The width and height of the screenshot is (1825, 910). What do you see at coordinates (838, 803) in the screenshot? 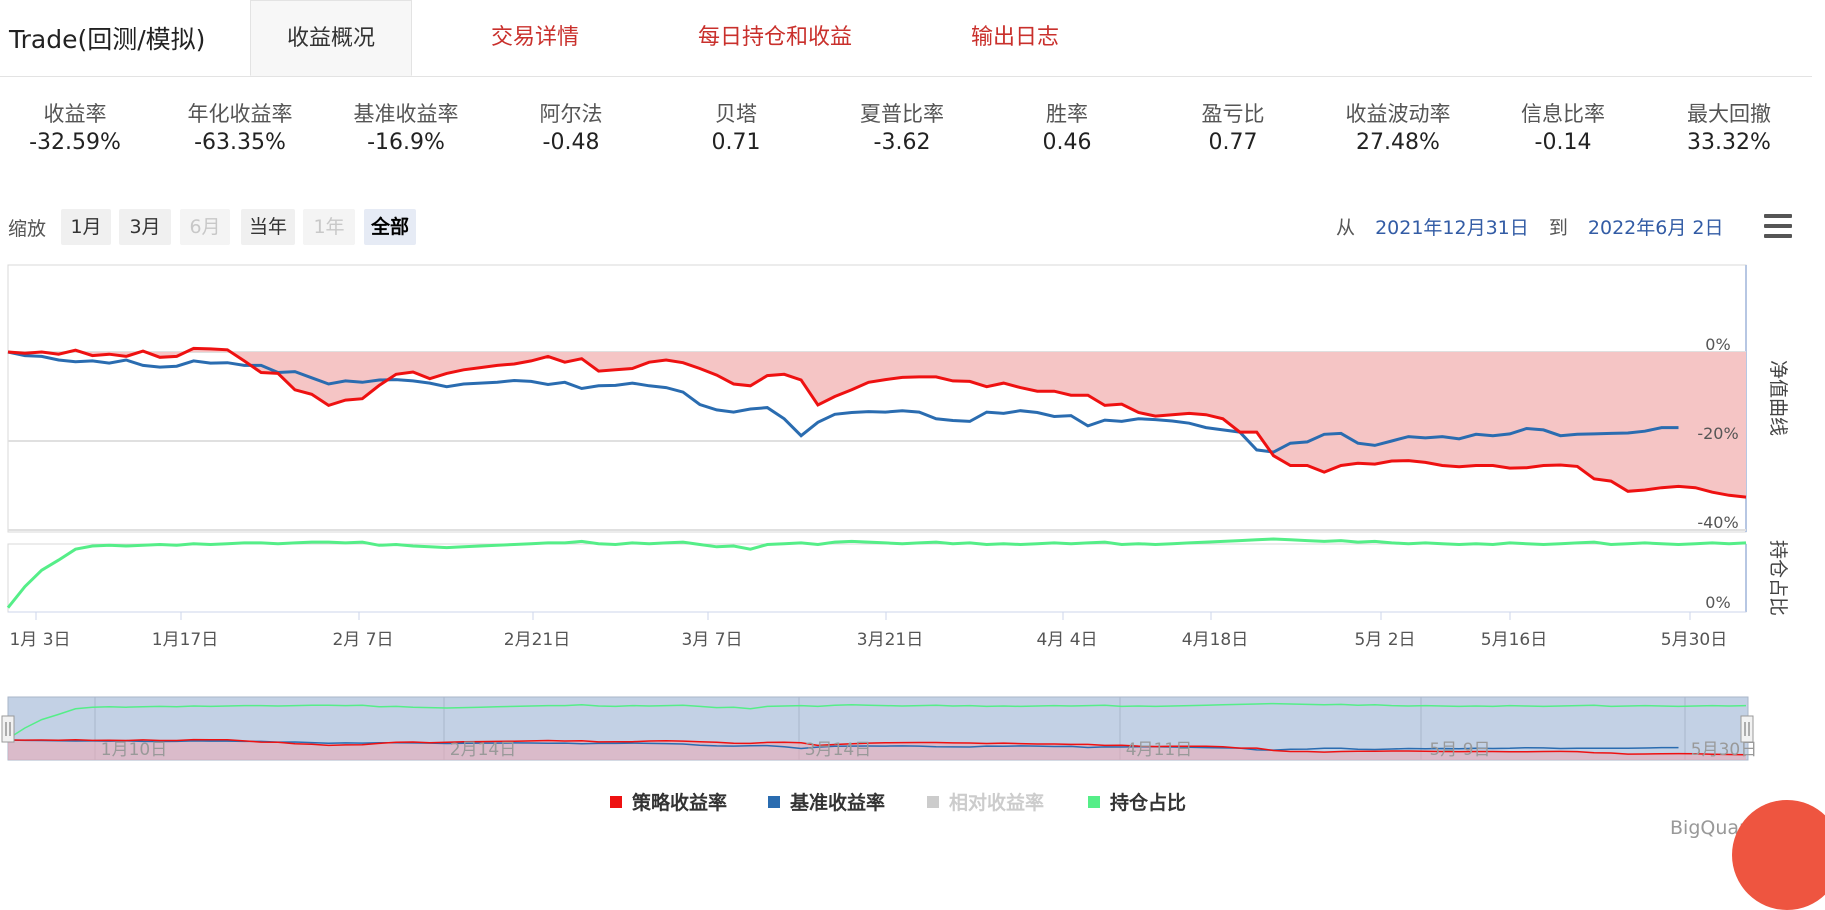
I see `legend-label: 基准收益率` at bounding box center [838, 803].